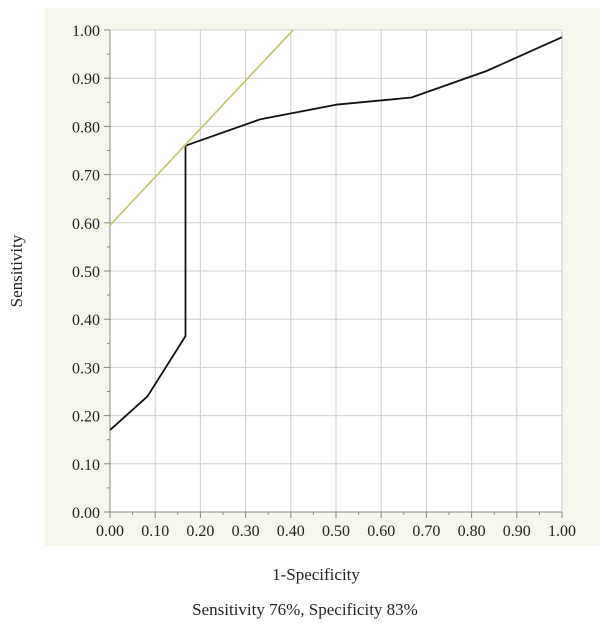 The height and width of the screenshot is (630, 610). What do you see at coordinates (316, 574) in the screenshot?
I see `x-axis-title: 1-Specificity` at bounding box center [316, 574].